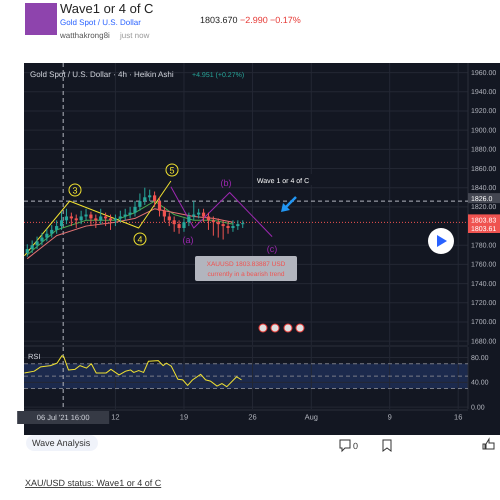 The width and height of the screenshot is (500, 500). Describe the element at coordinates (355, 446) in the screenshot. I see `text: 0` at that location.